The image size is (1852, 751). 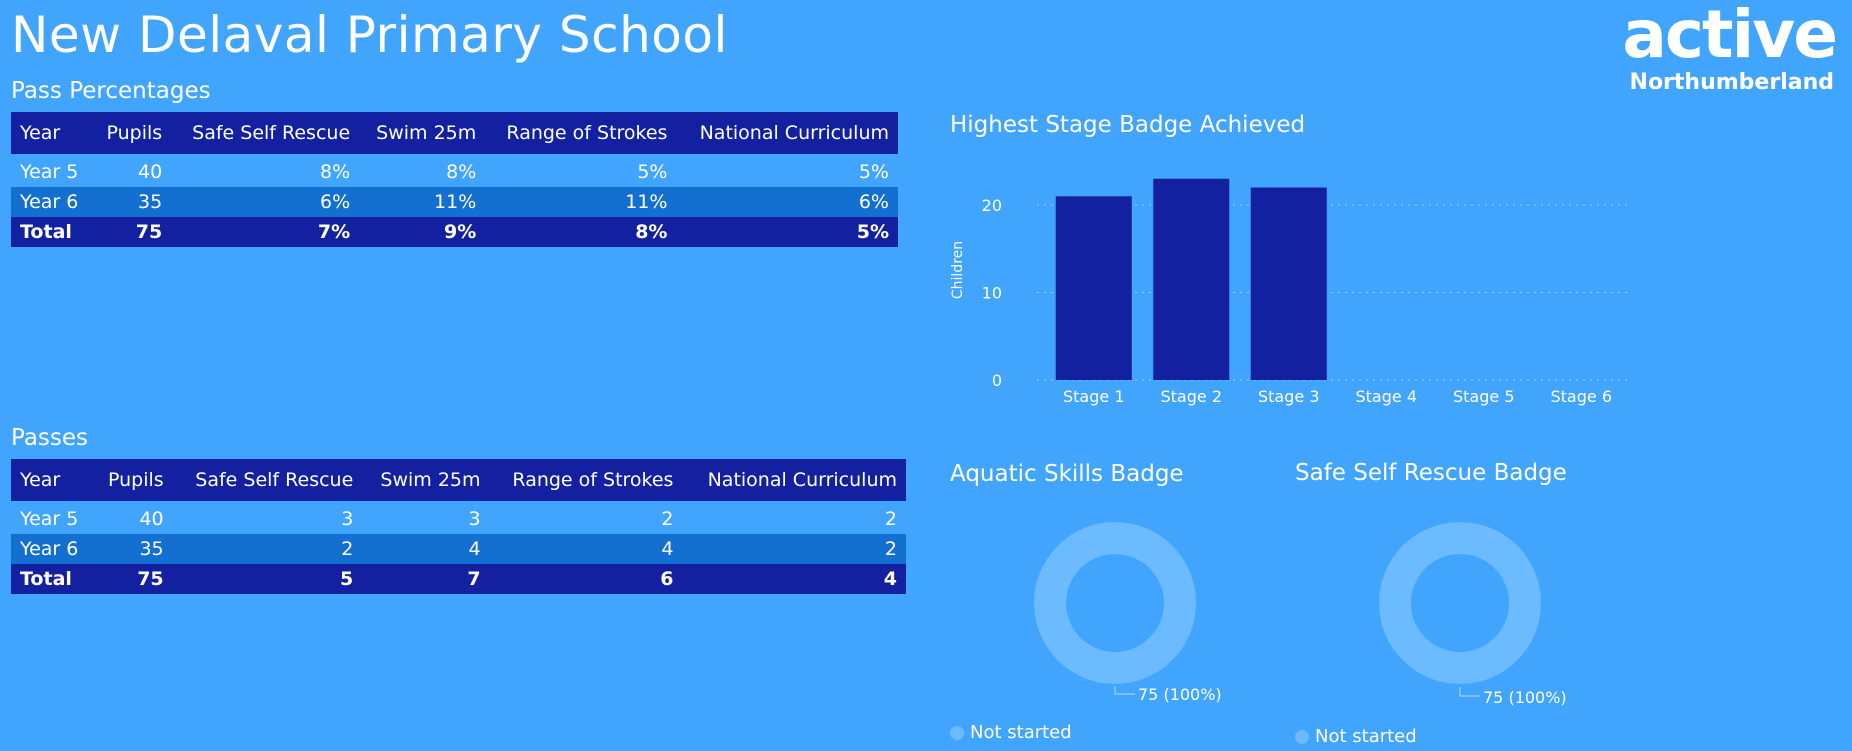 What do you see at coordinates (1094, 396) in the screenshot?
I see `x-tick-label: Stage 1` at bounding box center [1094, 396].